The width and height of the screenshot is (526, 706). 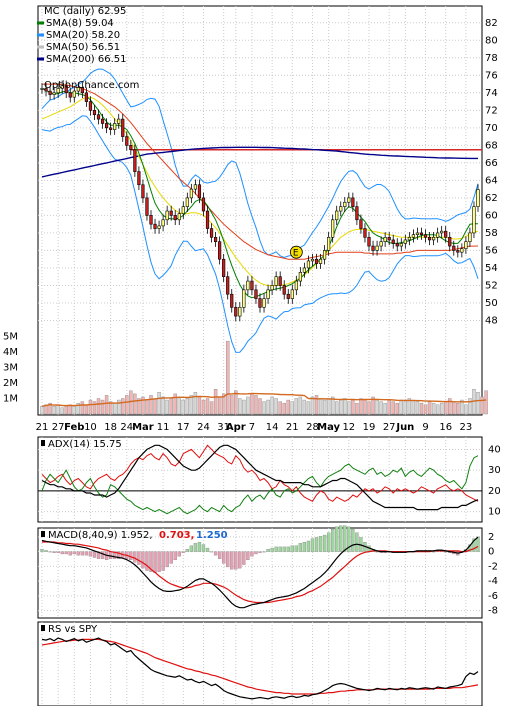 What do you see at coordinates (260, 572) in the screenshot?
I see `macd-signal-line` at bounding box center [260, 572].